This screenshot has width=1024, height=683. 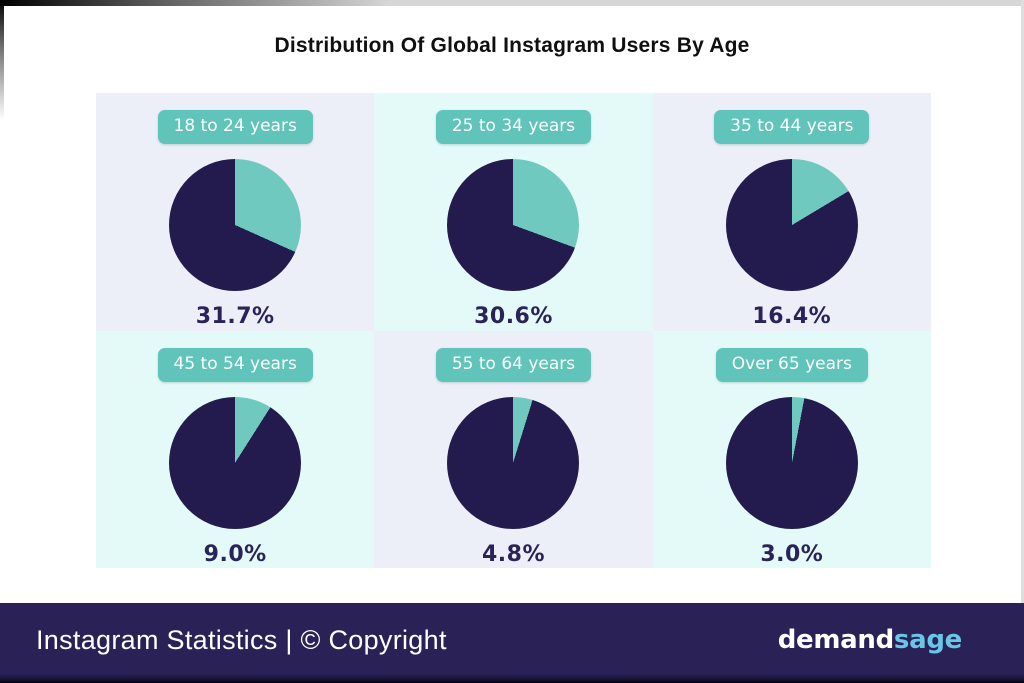 What do you see at coordinates (235, 554) in the screenshot?
I see `percent-label: 9.0%` at bounding box center [235, 554].